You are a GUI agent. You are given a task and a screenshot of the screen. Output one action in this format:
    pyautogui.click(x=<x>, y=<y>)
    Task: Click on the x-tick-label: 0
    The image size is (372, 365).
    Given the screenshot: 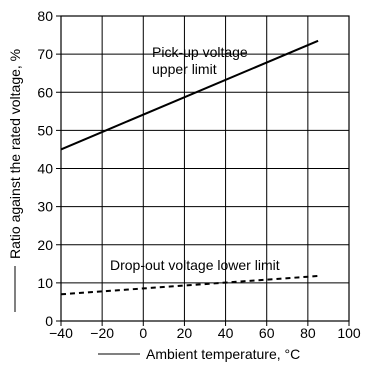 What is the action you would take?
    pyautogui.click(x=143, y=333)
    